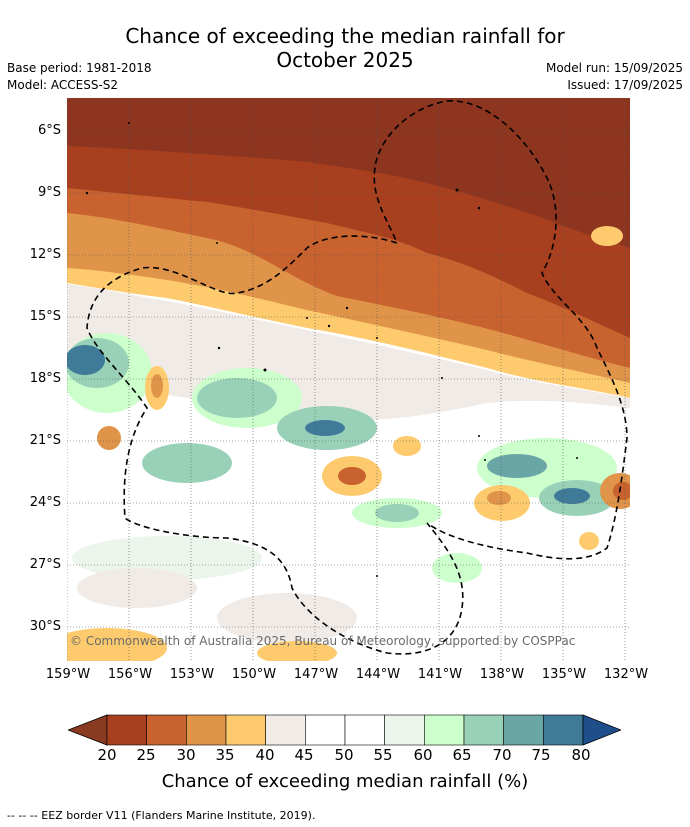 The image size is (690, 827). What do you see at coordinates (499, 498) in the screenshot?
I see `dry-patch-east-core` at bounding box center [499, 498].